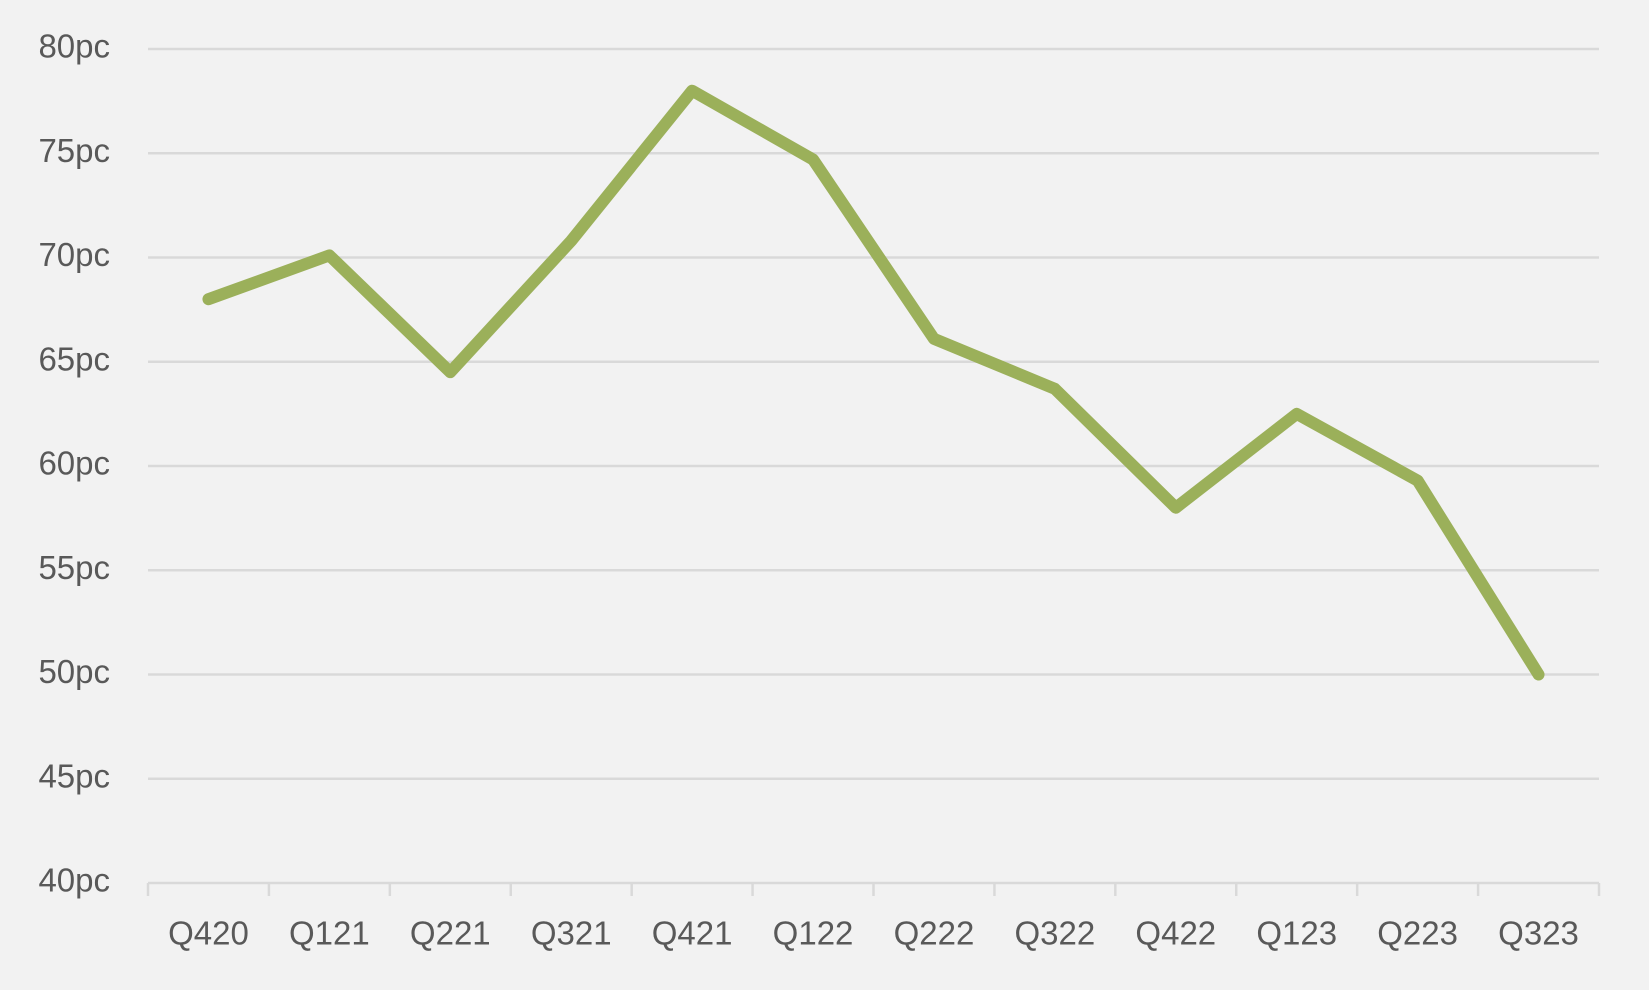 This screenshot has width=1649, height=990. I want to click on y-tick-label: 65pc, so click(74, 358).